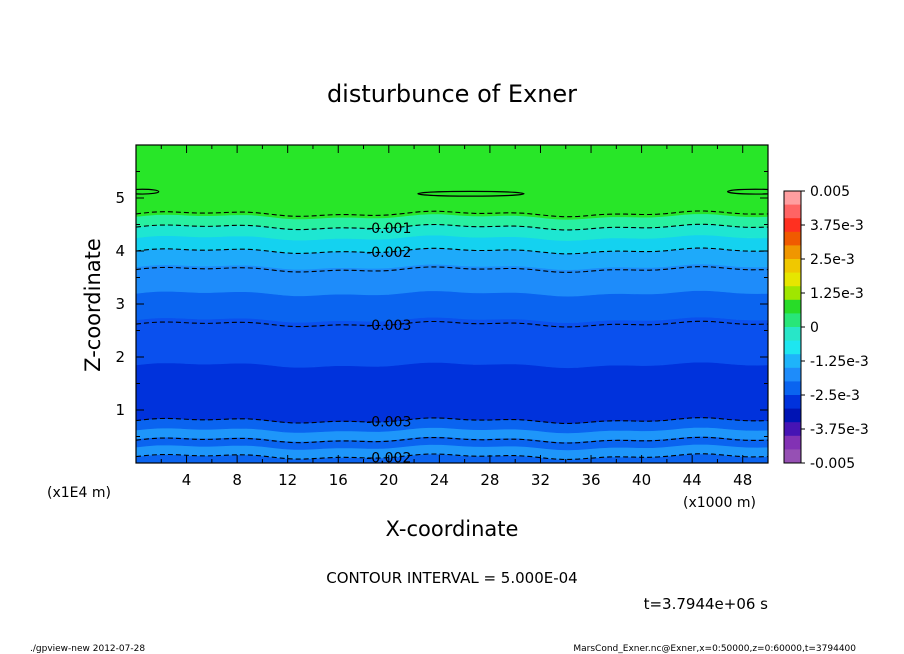 This screenshot has width=904, height=654. Describe the element at coordinates (388, 480) in the screenshot. I see `x-tick-label: 20` at that location.